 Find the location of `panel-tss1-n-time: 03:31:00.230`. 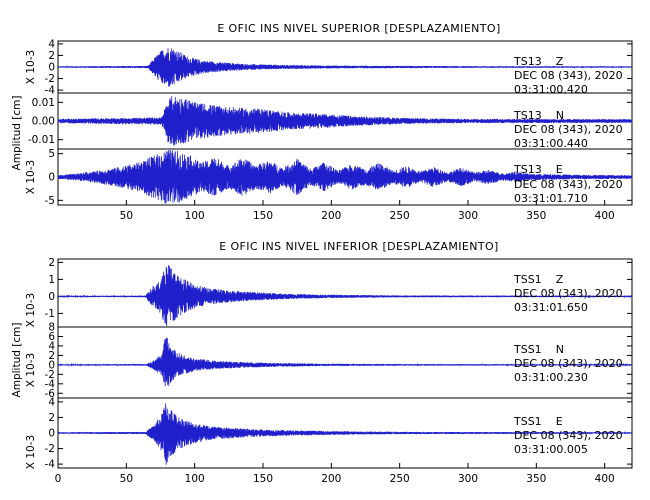

panel-tss1-n-time: 03:31:00.230 is located at coordinates (551, 377).